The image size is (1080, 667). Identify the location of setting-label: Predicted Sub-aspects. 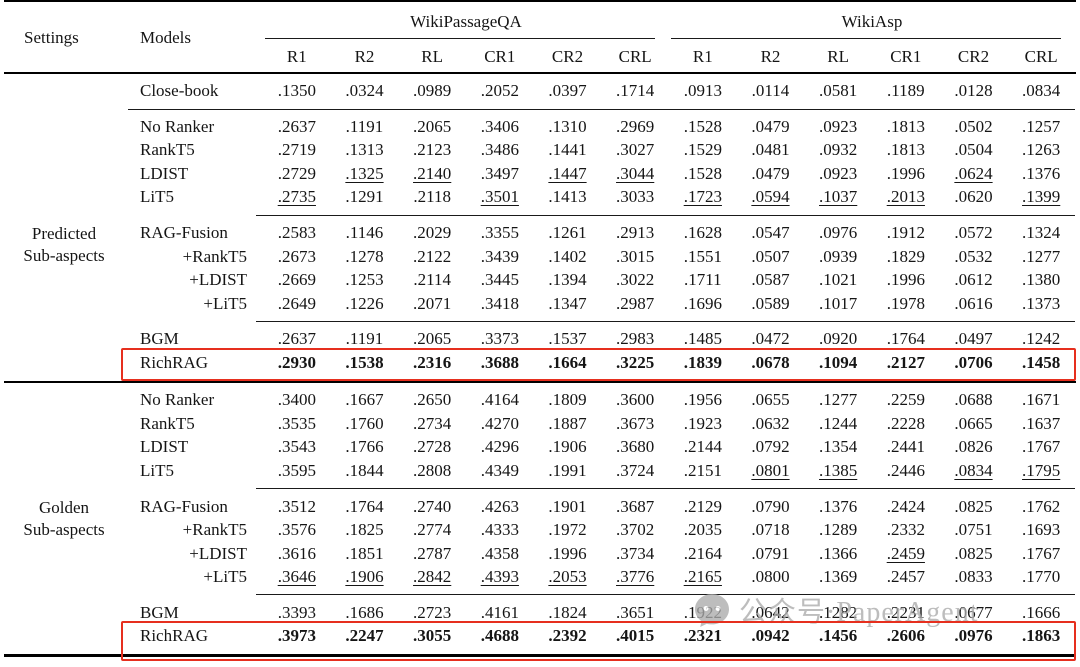
(64, 245).